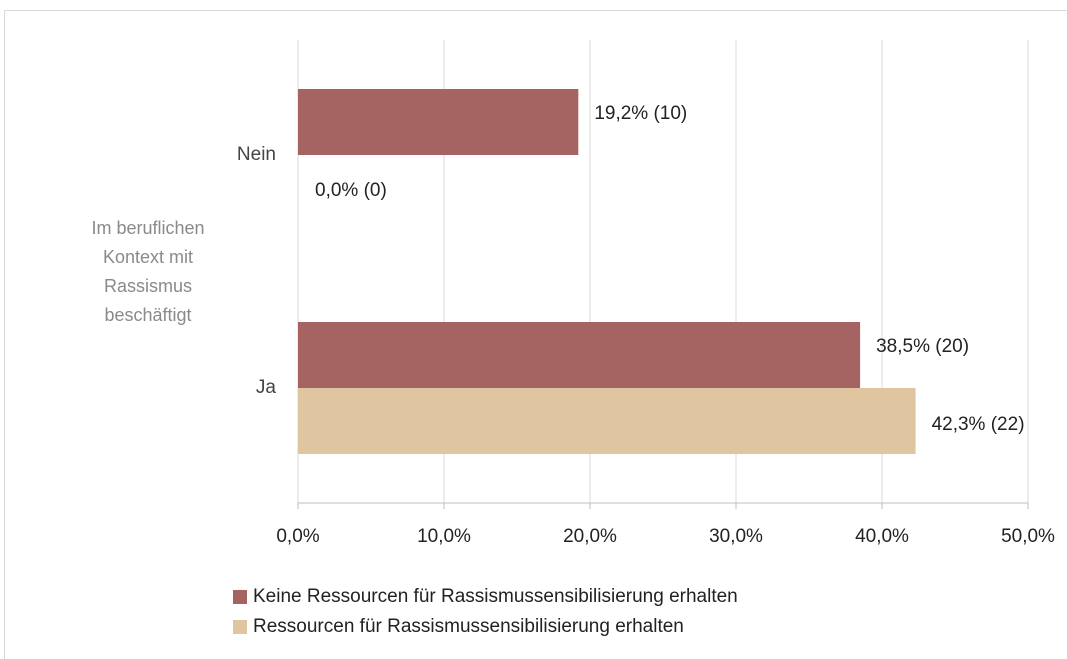  Describe the element at coordinates (297, 536) in the screenshot. I see `x-tick-label: 0,0%` at that location.